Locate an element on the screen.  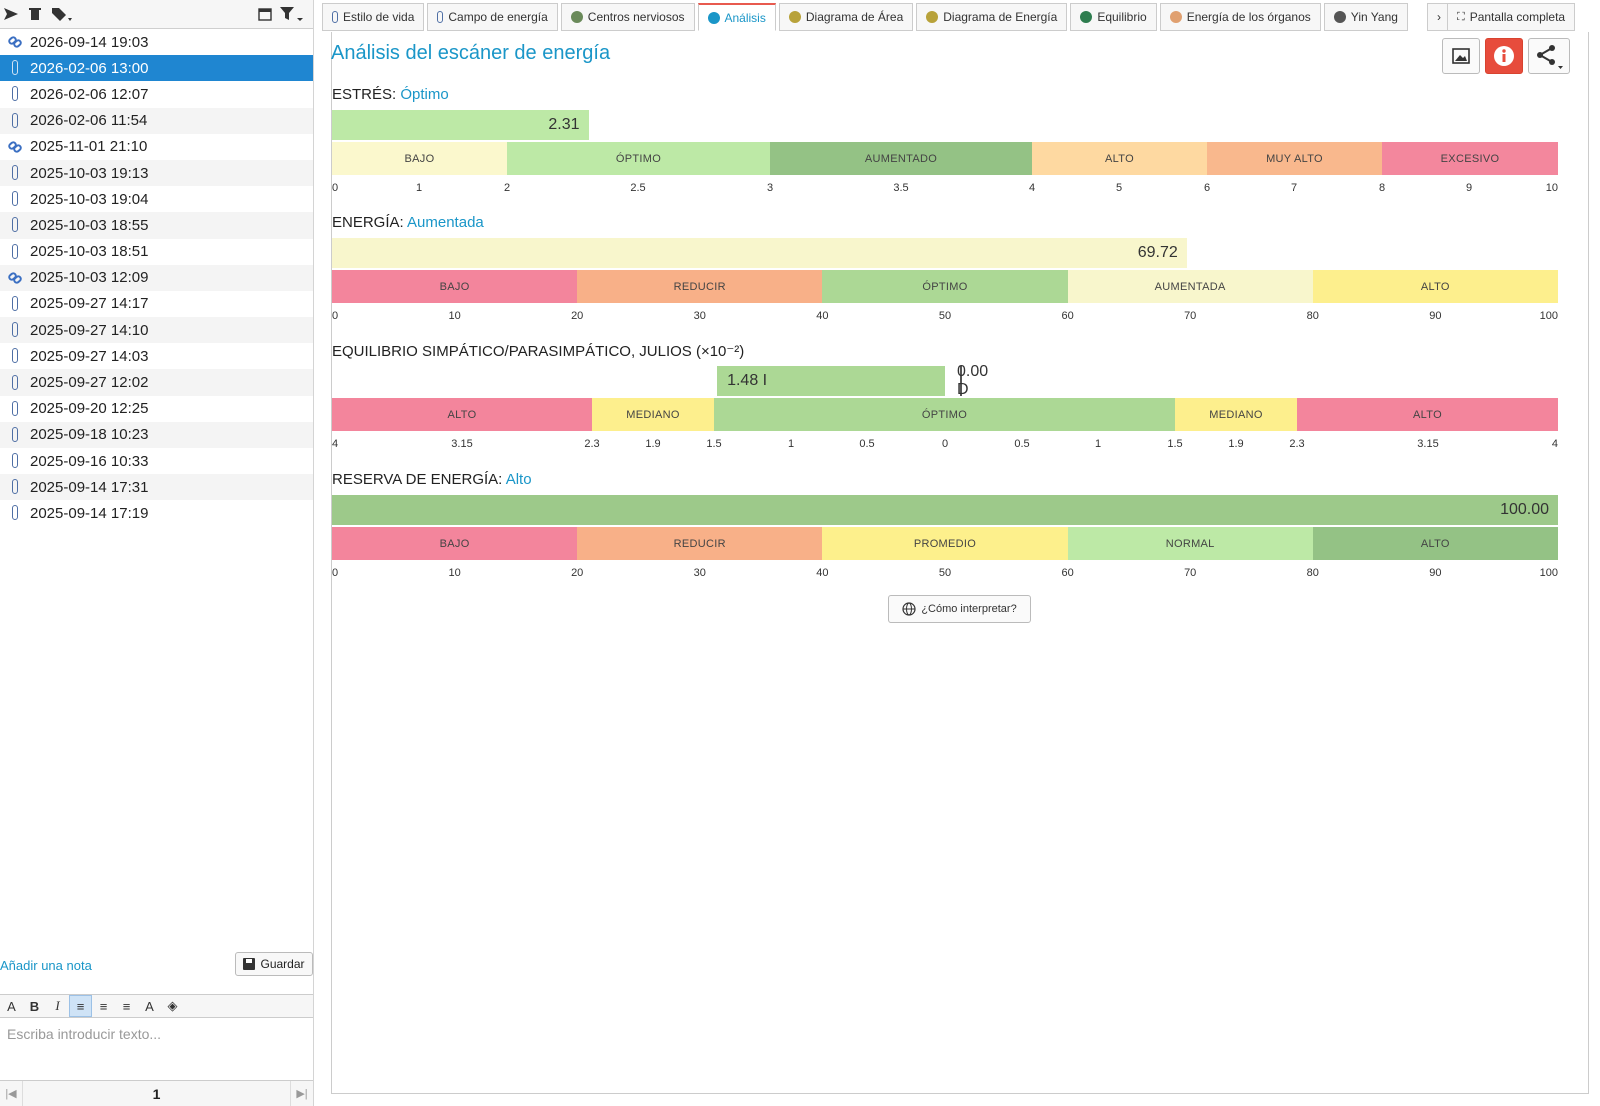
tab-6: Equilibrio is located at coordinates (1113, 17).